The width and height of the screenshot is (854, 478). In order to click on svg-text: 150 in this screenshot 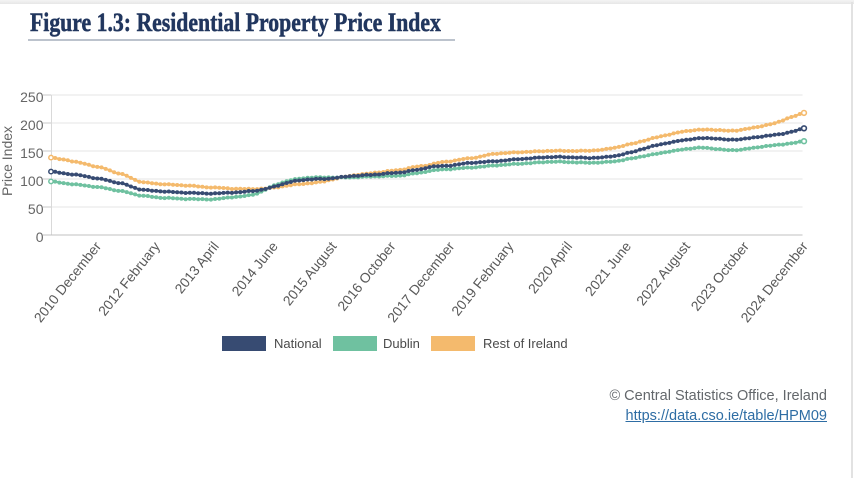, I will do `click(32, 153)`.